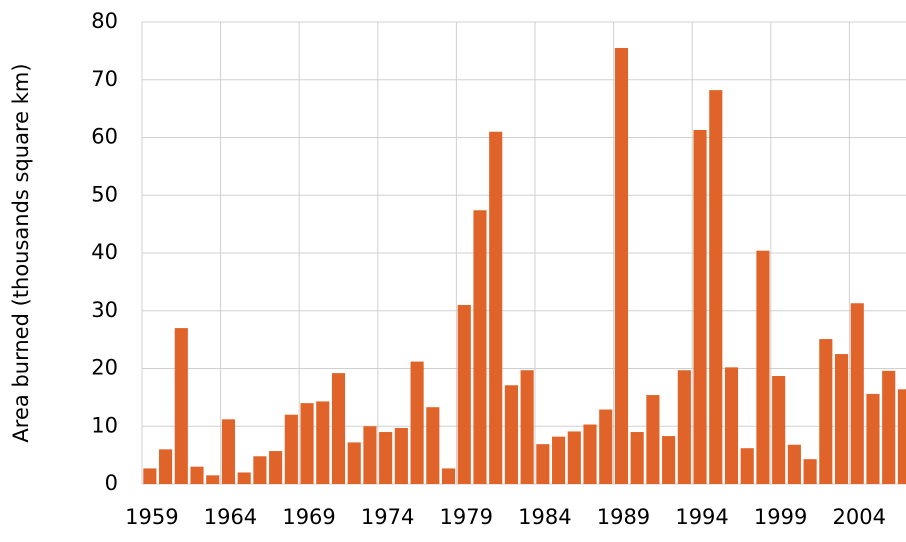  Describe the element at coordinates (111, 483) in the screenshot. I see `y-tick-label: 0` at that location.